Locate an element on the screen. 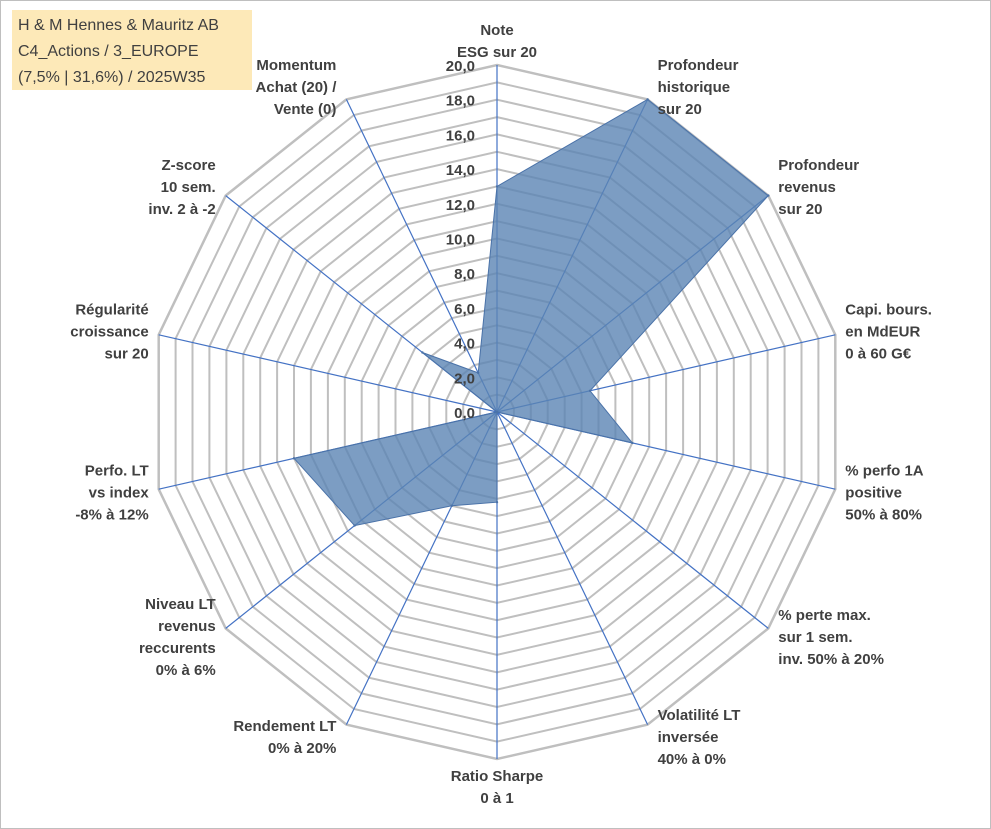 This screenshot has width=991, height=829. axis-label-line: 40% à 0% is located at coordinates (692, 759).